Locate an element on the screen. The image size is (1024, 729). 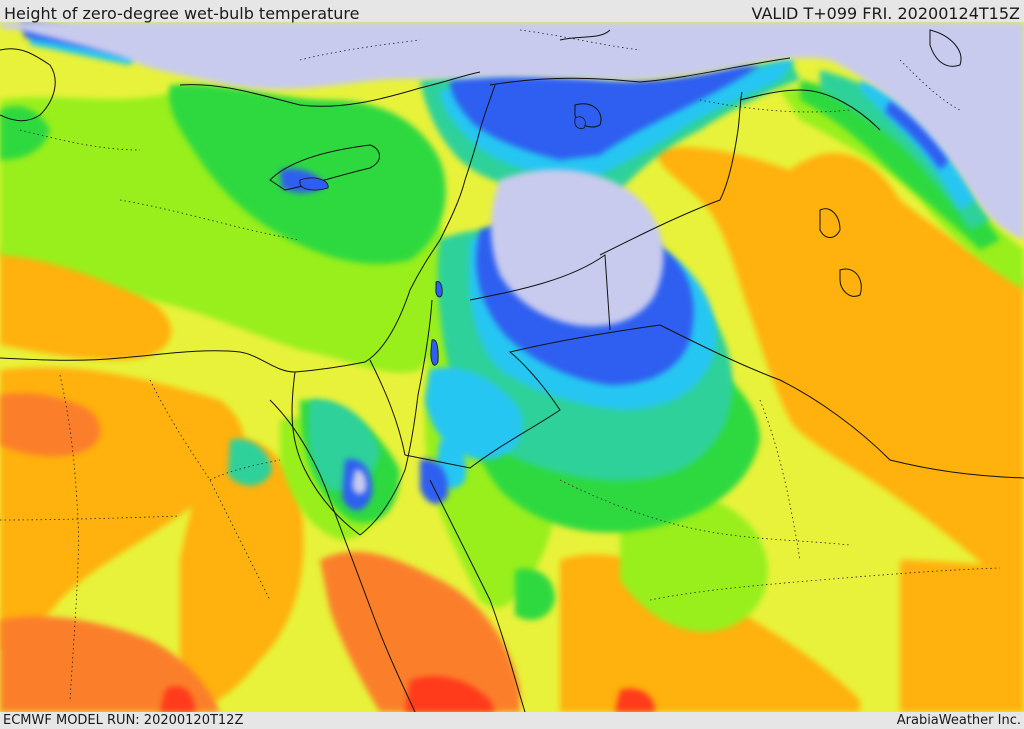
valid-time: VALID T+099 FRI. 20200124T15Z is located at coordinates (885, 13).